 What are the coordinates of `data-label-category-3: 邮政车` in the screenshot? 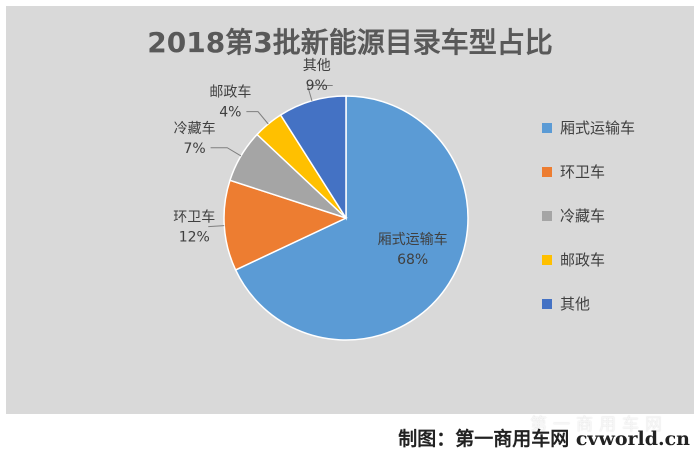 It's located at (230, 91).